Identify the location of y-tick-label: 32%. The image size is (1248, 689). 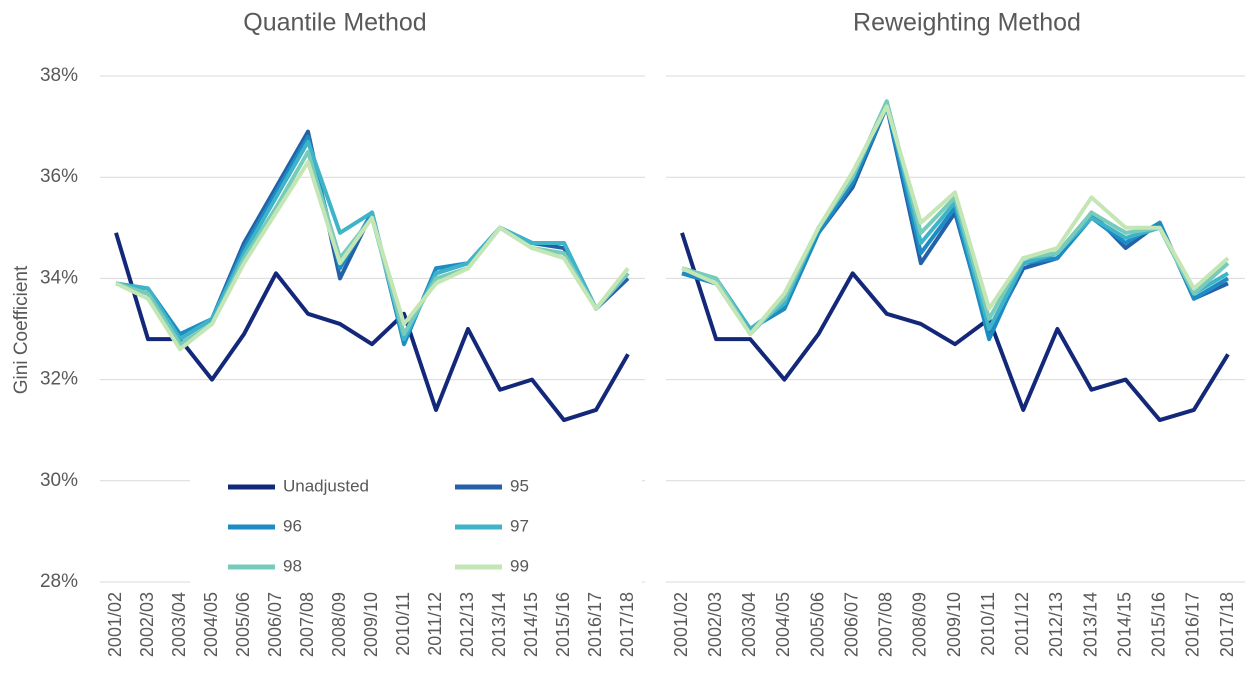
(59, 379).